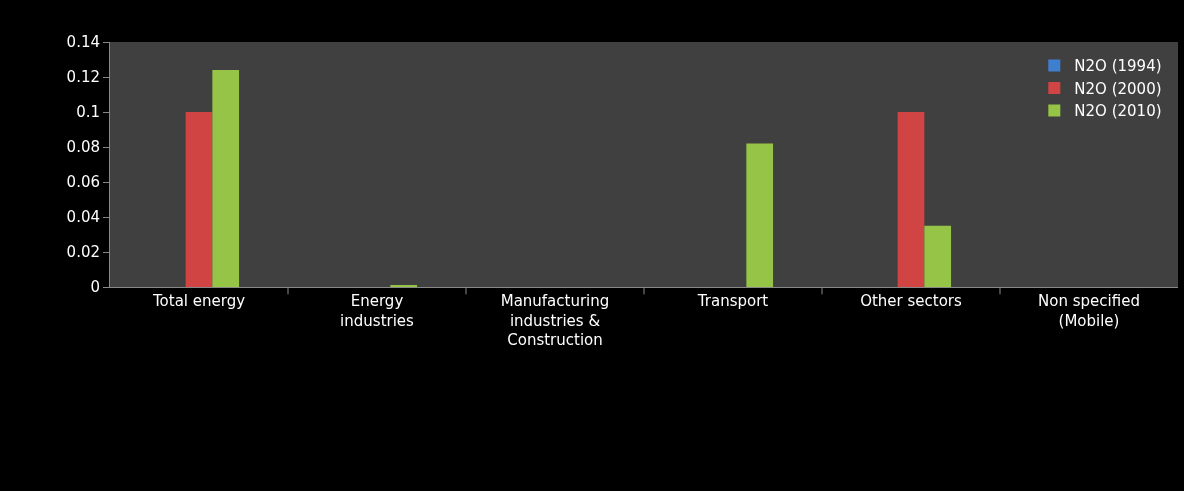 The height and width of the screenshot is (491, 1184). I want to click on x-tick-label: Energy industries, so click(377, 311).